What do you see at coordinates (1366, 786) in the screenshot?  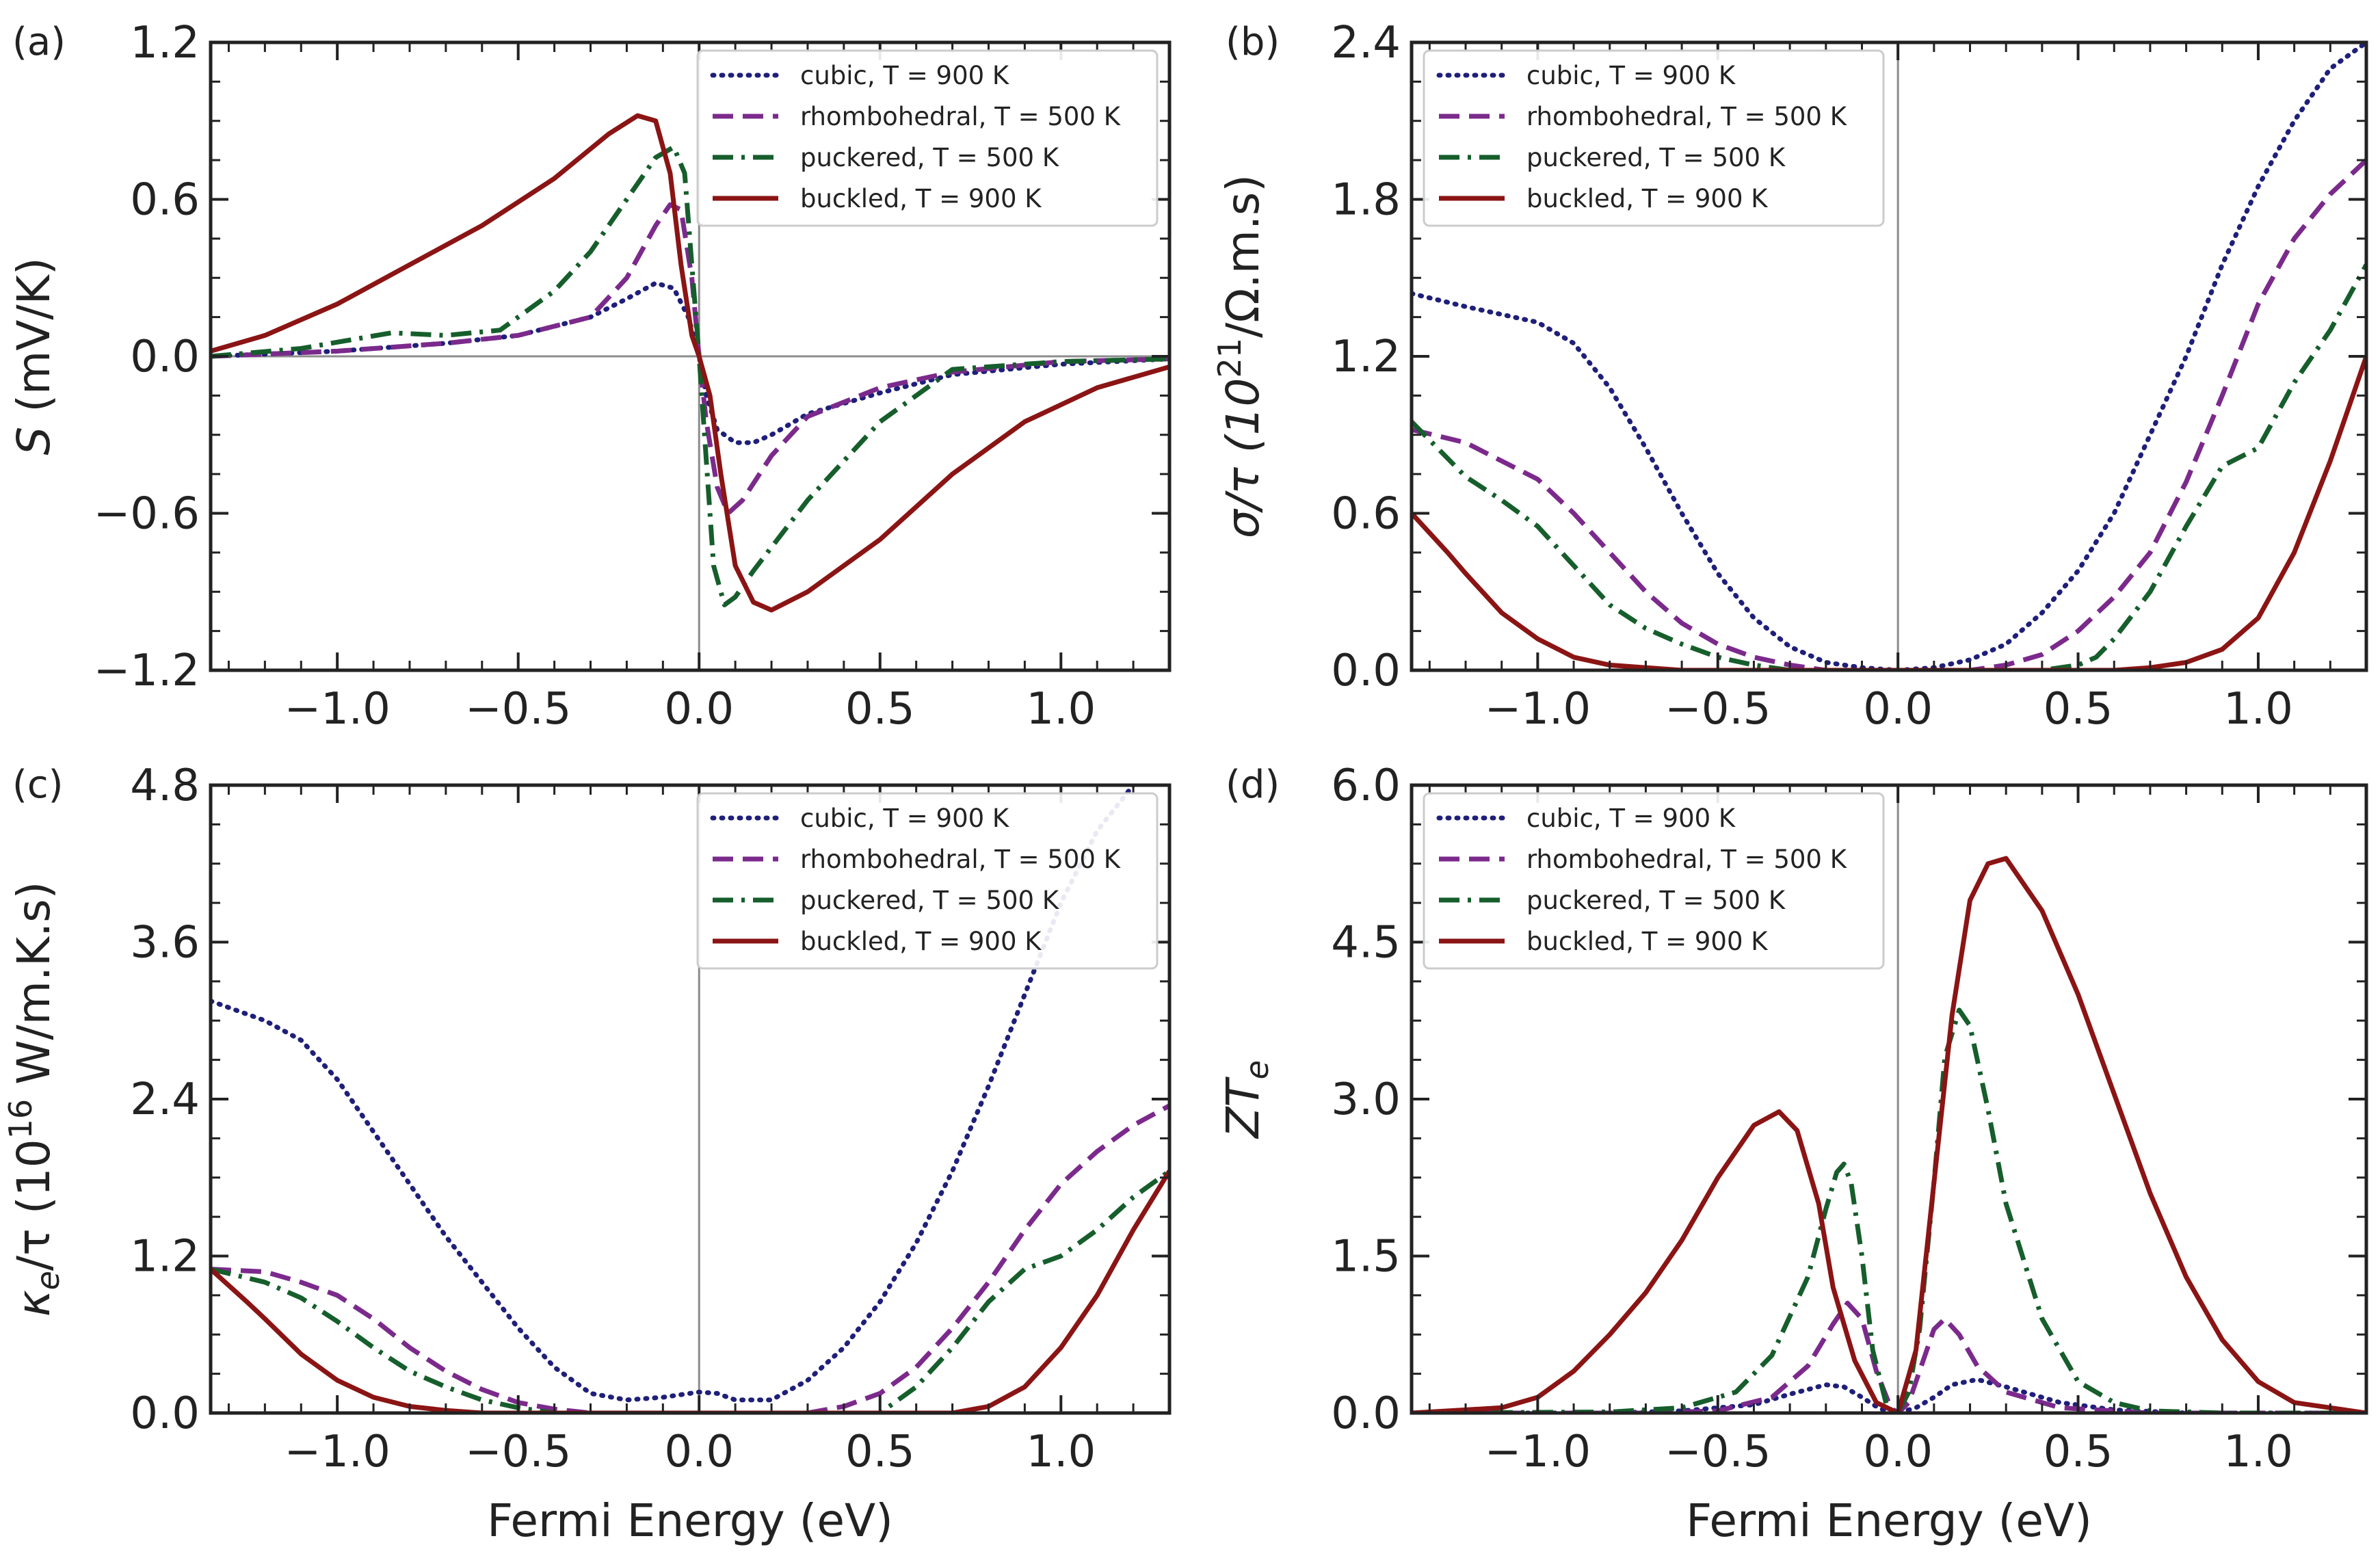 I see `y-tick-label: 6.0` at bounding box center [1366, 786].